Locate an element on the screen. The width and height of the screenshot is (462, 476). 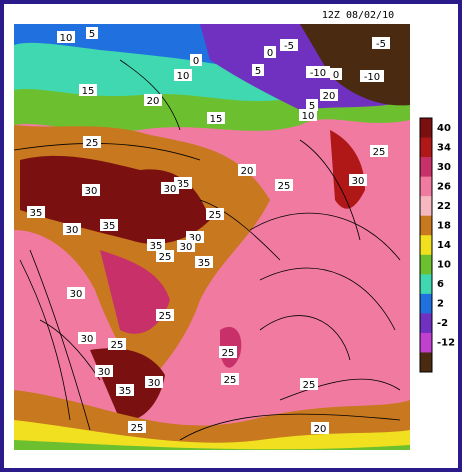
colorbar-label: 2 is located at coordinates (440, 304).